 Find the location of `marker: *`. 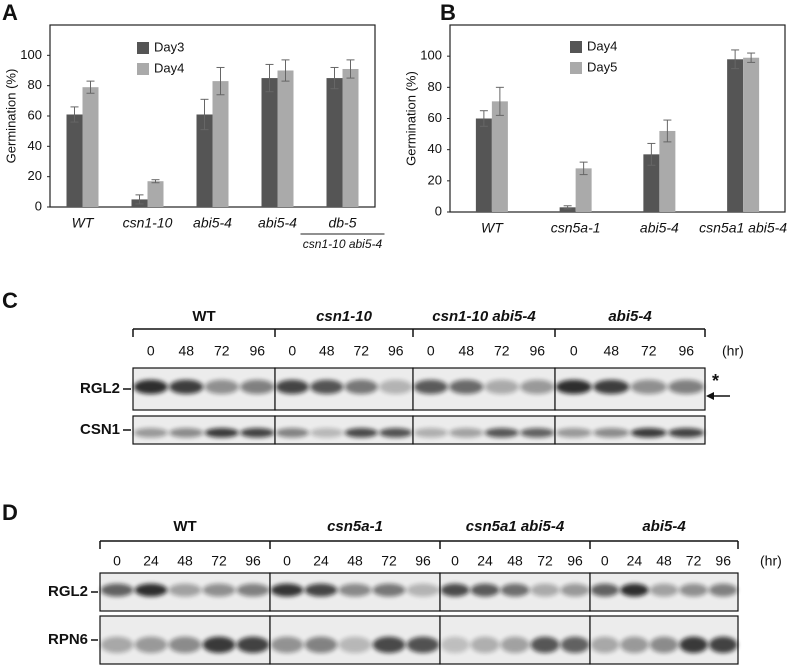

marker: * is located at coordinates (715, 381).